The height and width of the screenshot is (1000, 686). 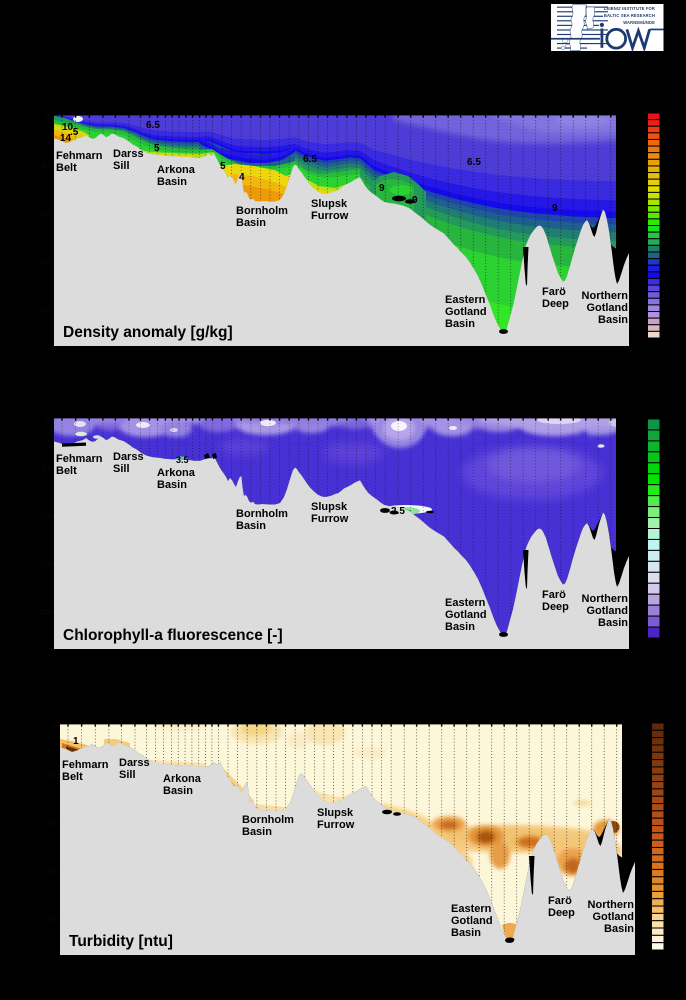 What do you see at coordinates (121, 941) in the screenshot?
I see `svg-text: Turbidity [ntu]` at bounding box center [121, 941].